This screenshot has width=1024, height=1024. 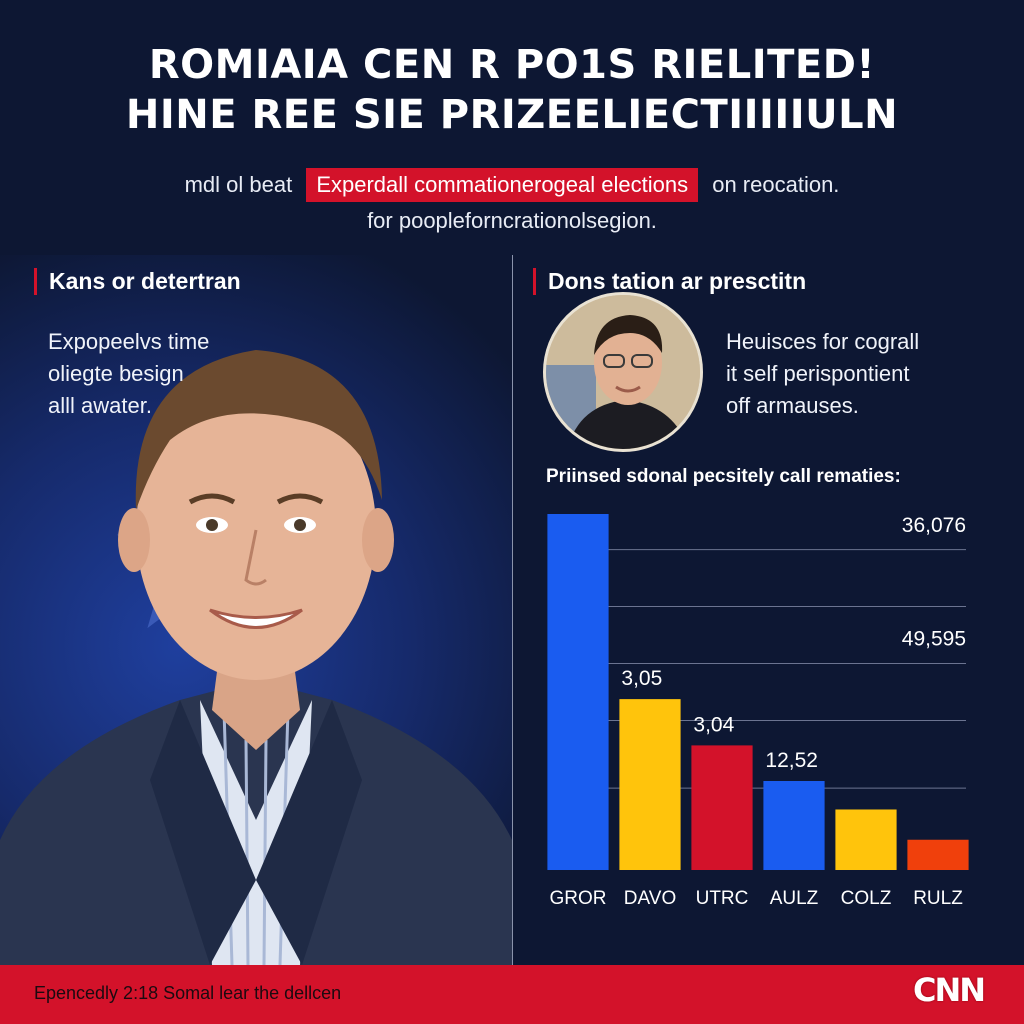 What do you see at coordinates (650, 784) in the screenshot?
I see `bar-davo` at bounding box center [650, 784].